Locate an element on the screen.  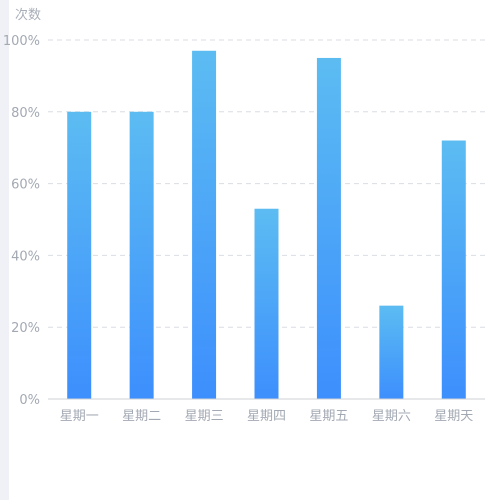
y-tick-label: 20% is located at coordinates (25, 328).